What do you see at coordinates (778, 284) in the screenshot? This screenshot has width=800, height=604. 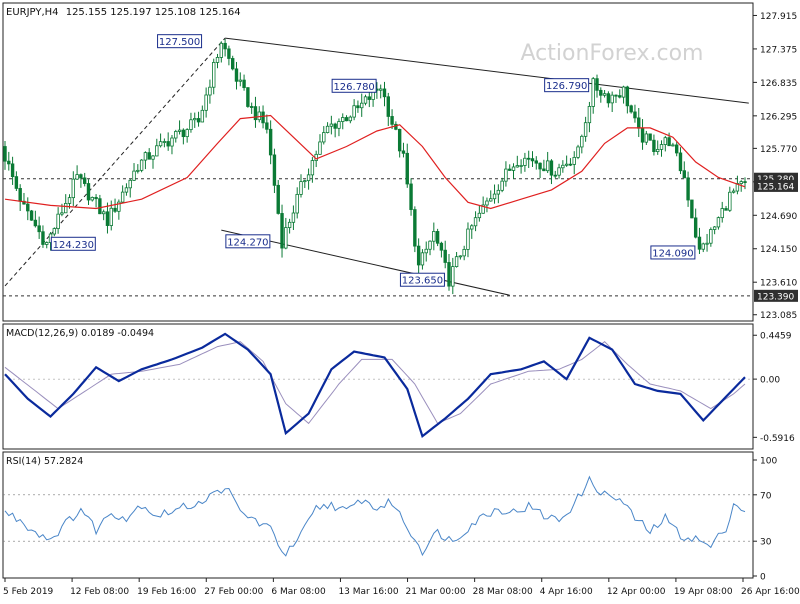 I see `price-axis-label: 123.610` at bounding box center [778, 284].